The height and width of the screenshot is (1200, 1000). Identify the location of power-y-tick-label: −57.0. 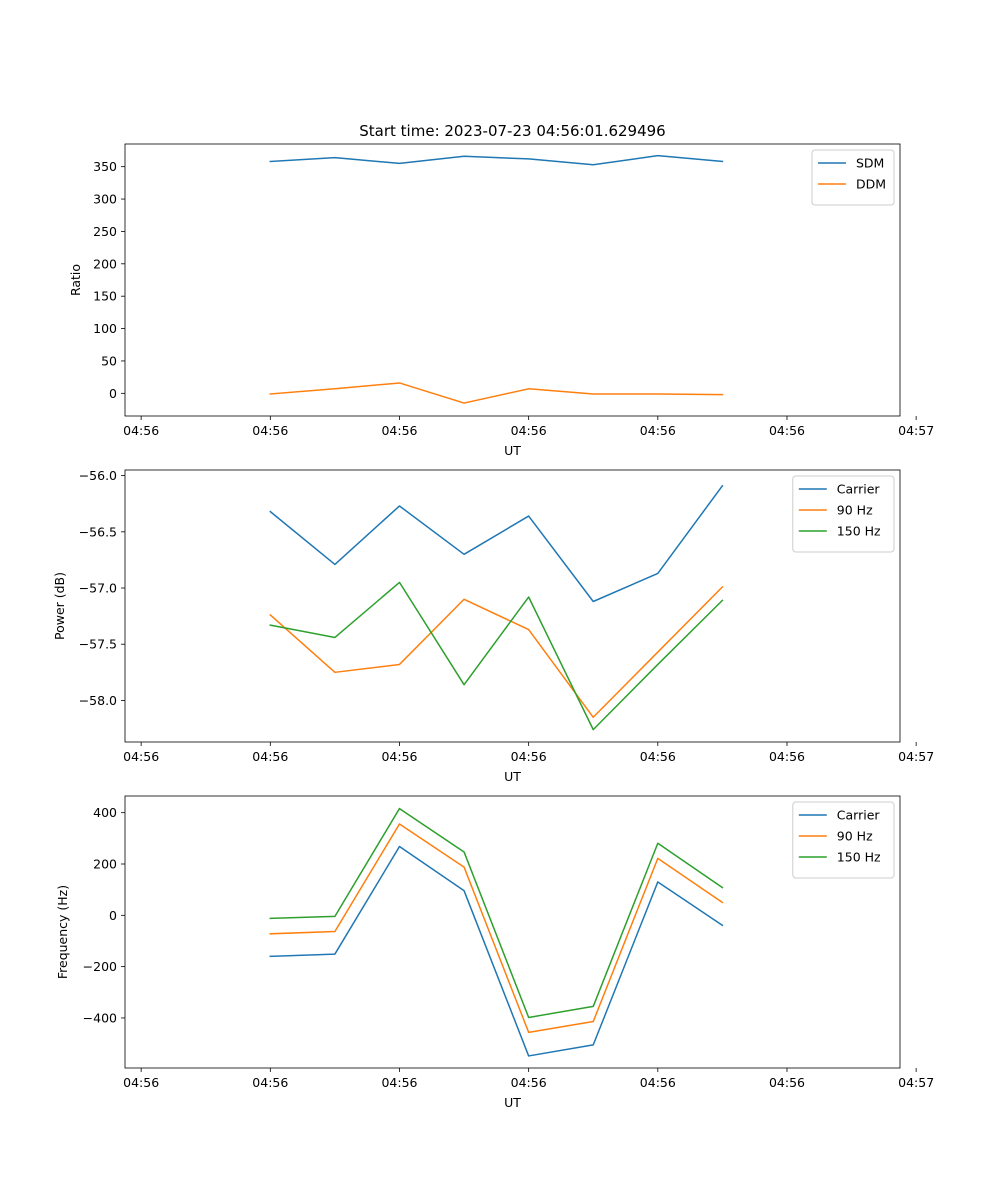
(98, 588).